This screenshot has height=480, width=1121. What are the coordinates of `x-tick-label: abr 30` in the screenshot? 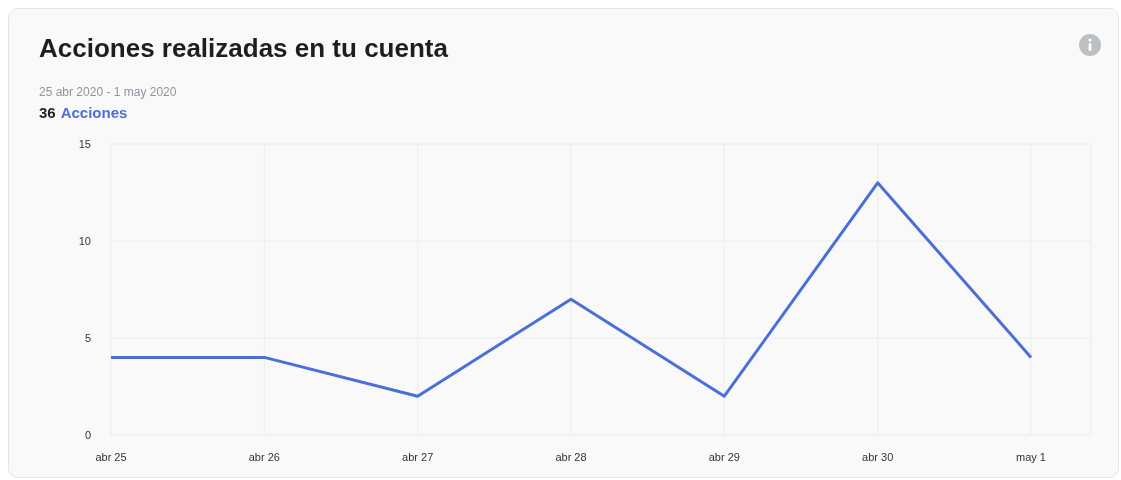 It's located at (878, 456).